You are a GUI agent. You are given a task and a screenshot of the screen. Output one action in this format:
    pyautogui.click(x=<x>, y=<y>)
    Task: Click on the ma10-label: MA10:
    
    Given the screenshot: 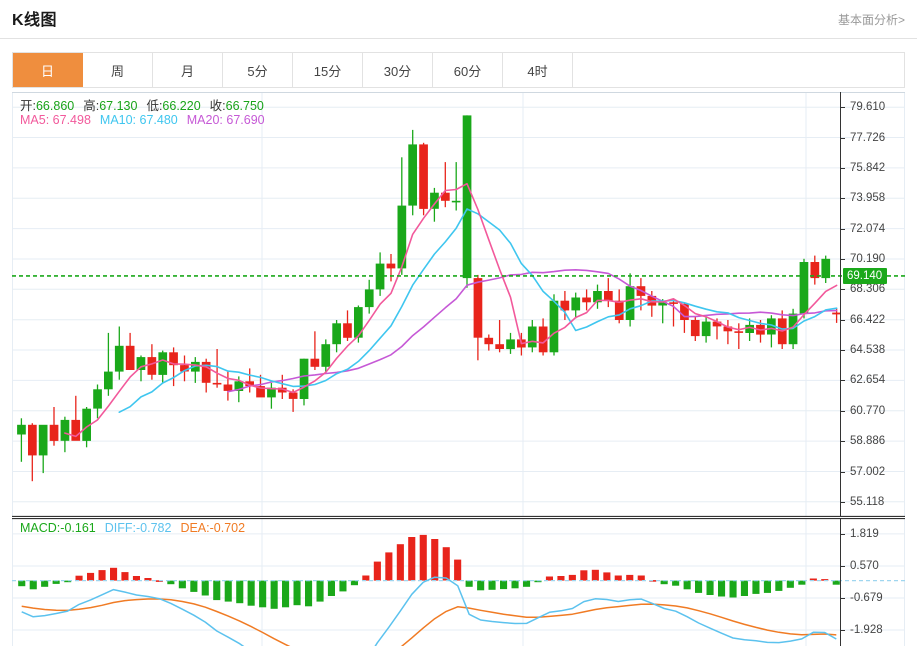 What is the action you would take?
    pyautogui.click(x=118, y=120)
    